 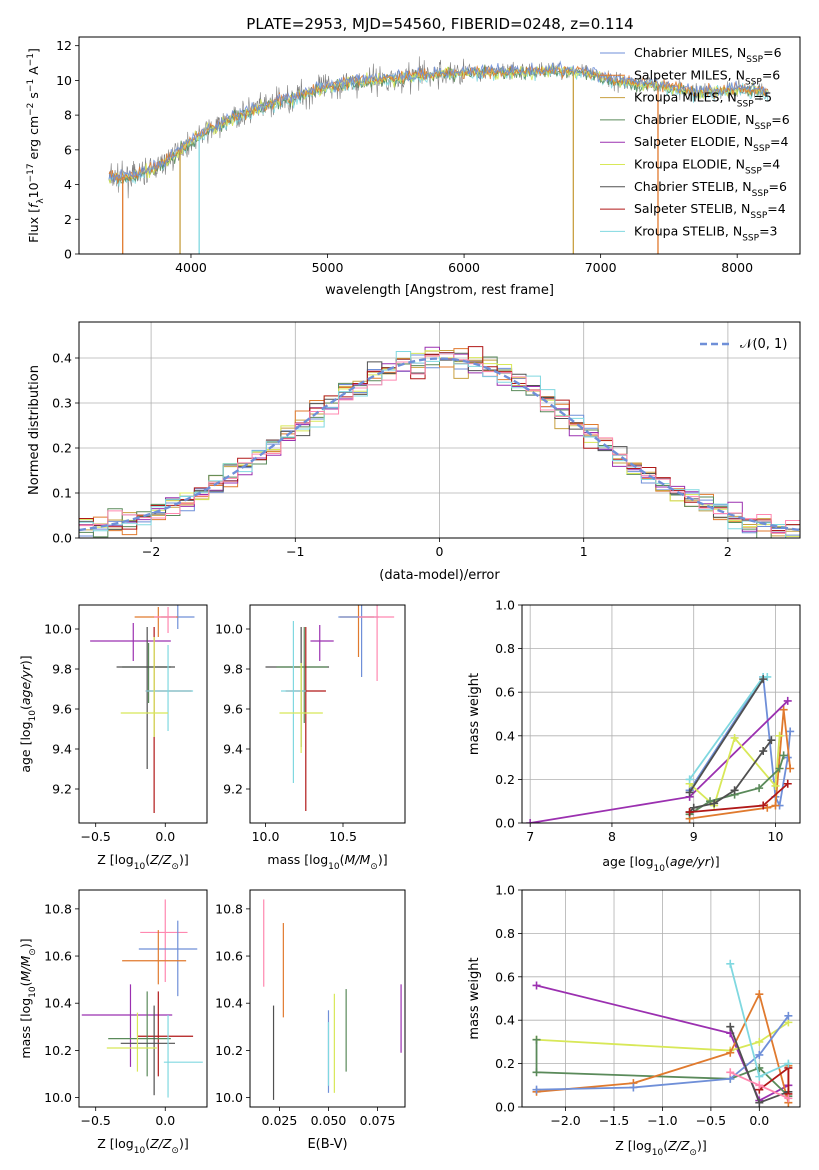 I want to click on x-tick-label: 0, so click(x=440, y=551).